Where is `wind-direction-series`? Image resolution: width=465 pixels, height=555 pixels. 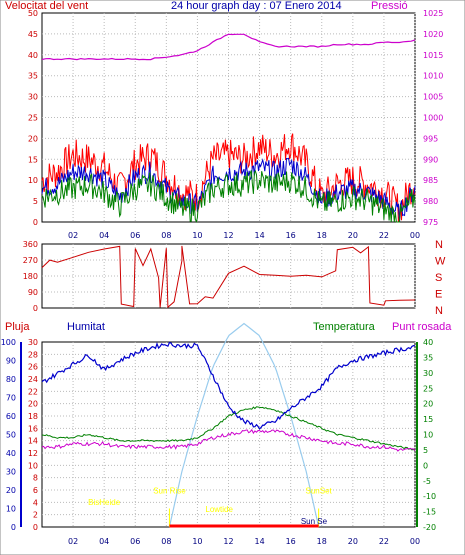 wind-direction-series is located at coordinates (228, 277).